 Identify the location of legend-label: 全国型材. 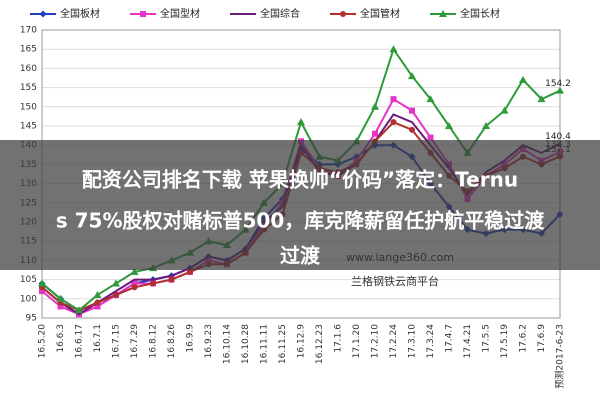
(180, 13).